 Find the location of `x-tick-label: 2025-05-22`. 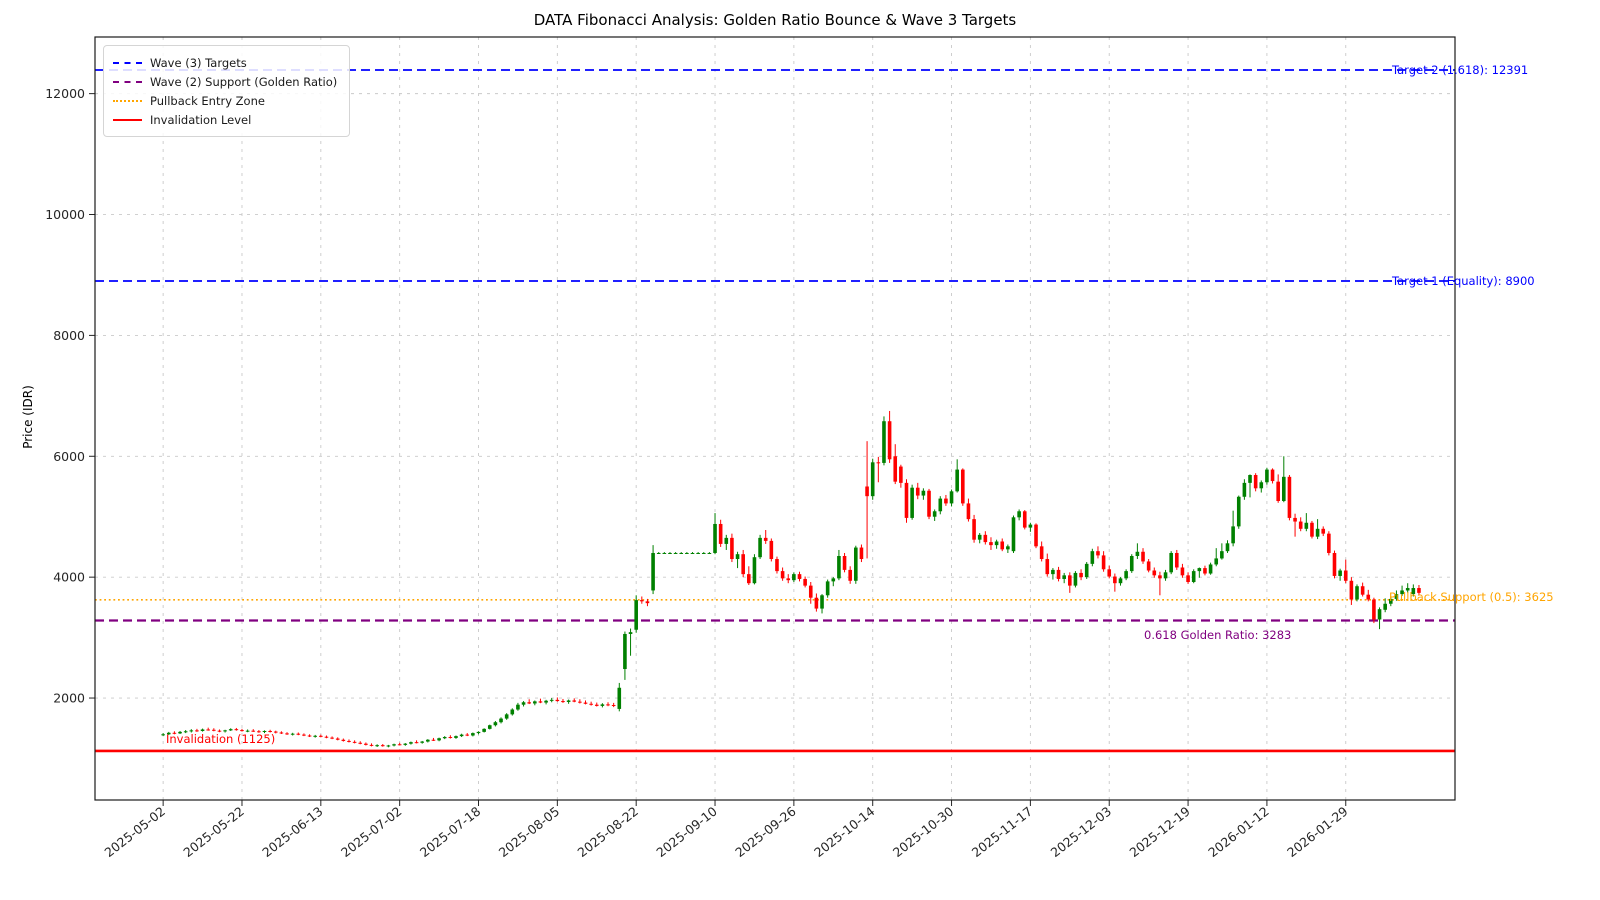

x-tick-label: 2025-05-22 is located at coordinates (213, 832).